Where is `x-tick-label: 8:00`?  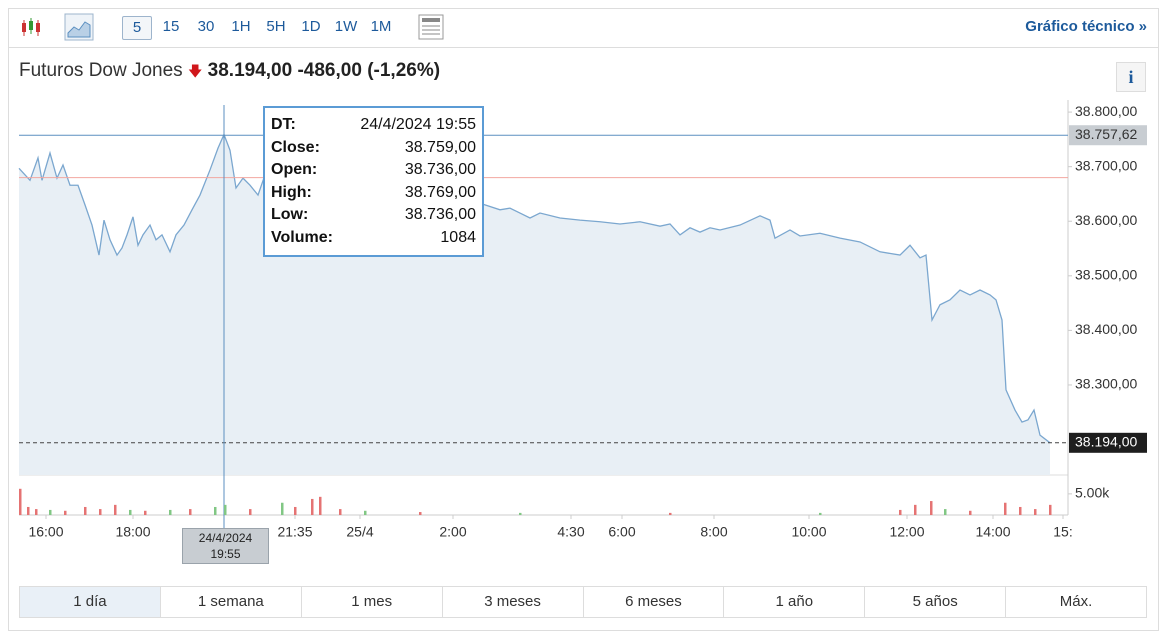
x-tick-label: 8:00 is located at coordinates (713, 532).